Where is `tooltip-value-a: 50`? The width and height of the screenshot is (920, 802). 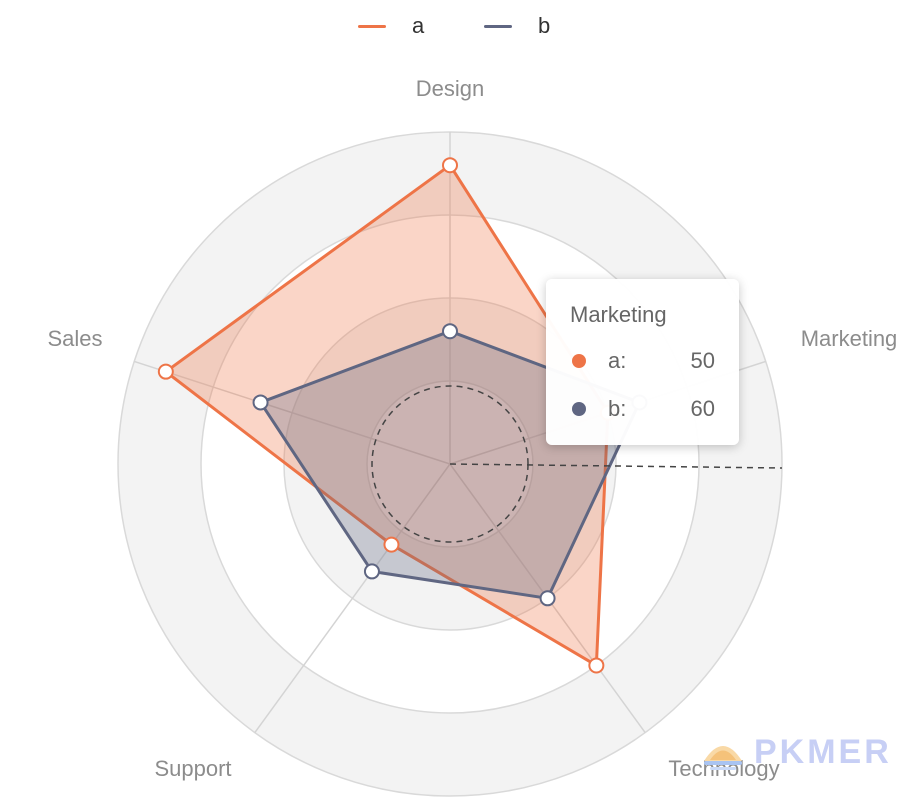 tooltip-value-a: 50 is located at coordinates (702, 360).